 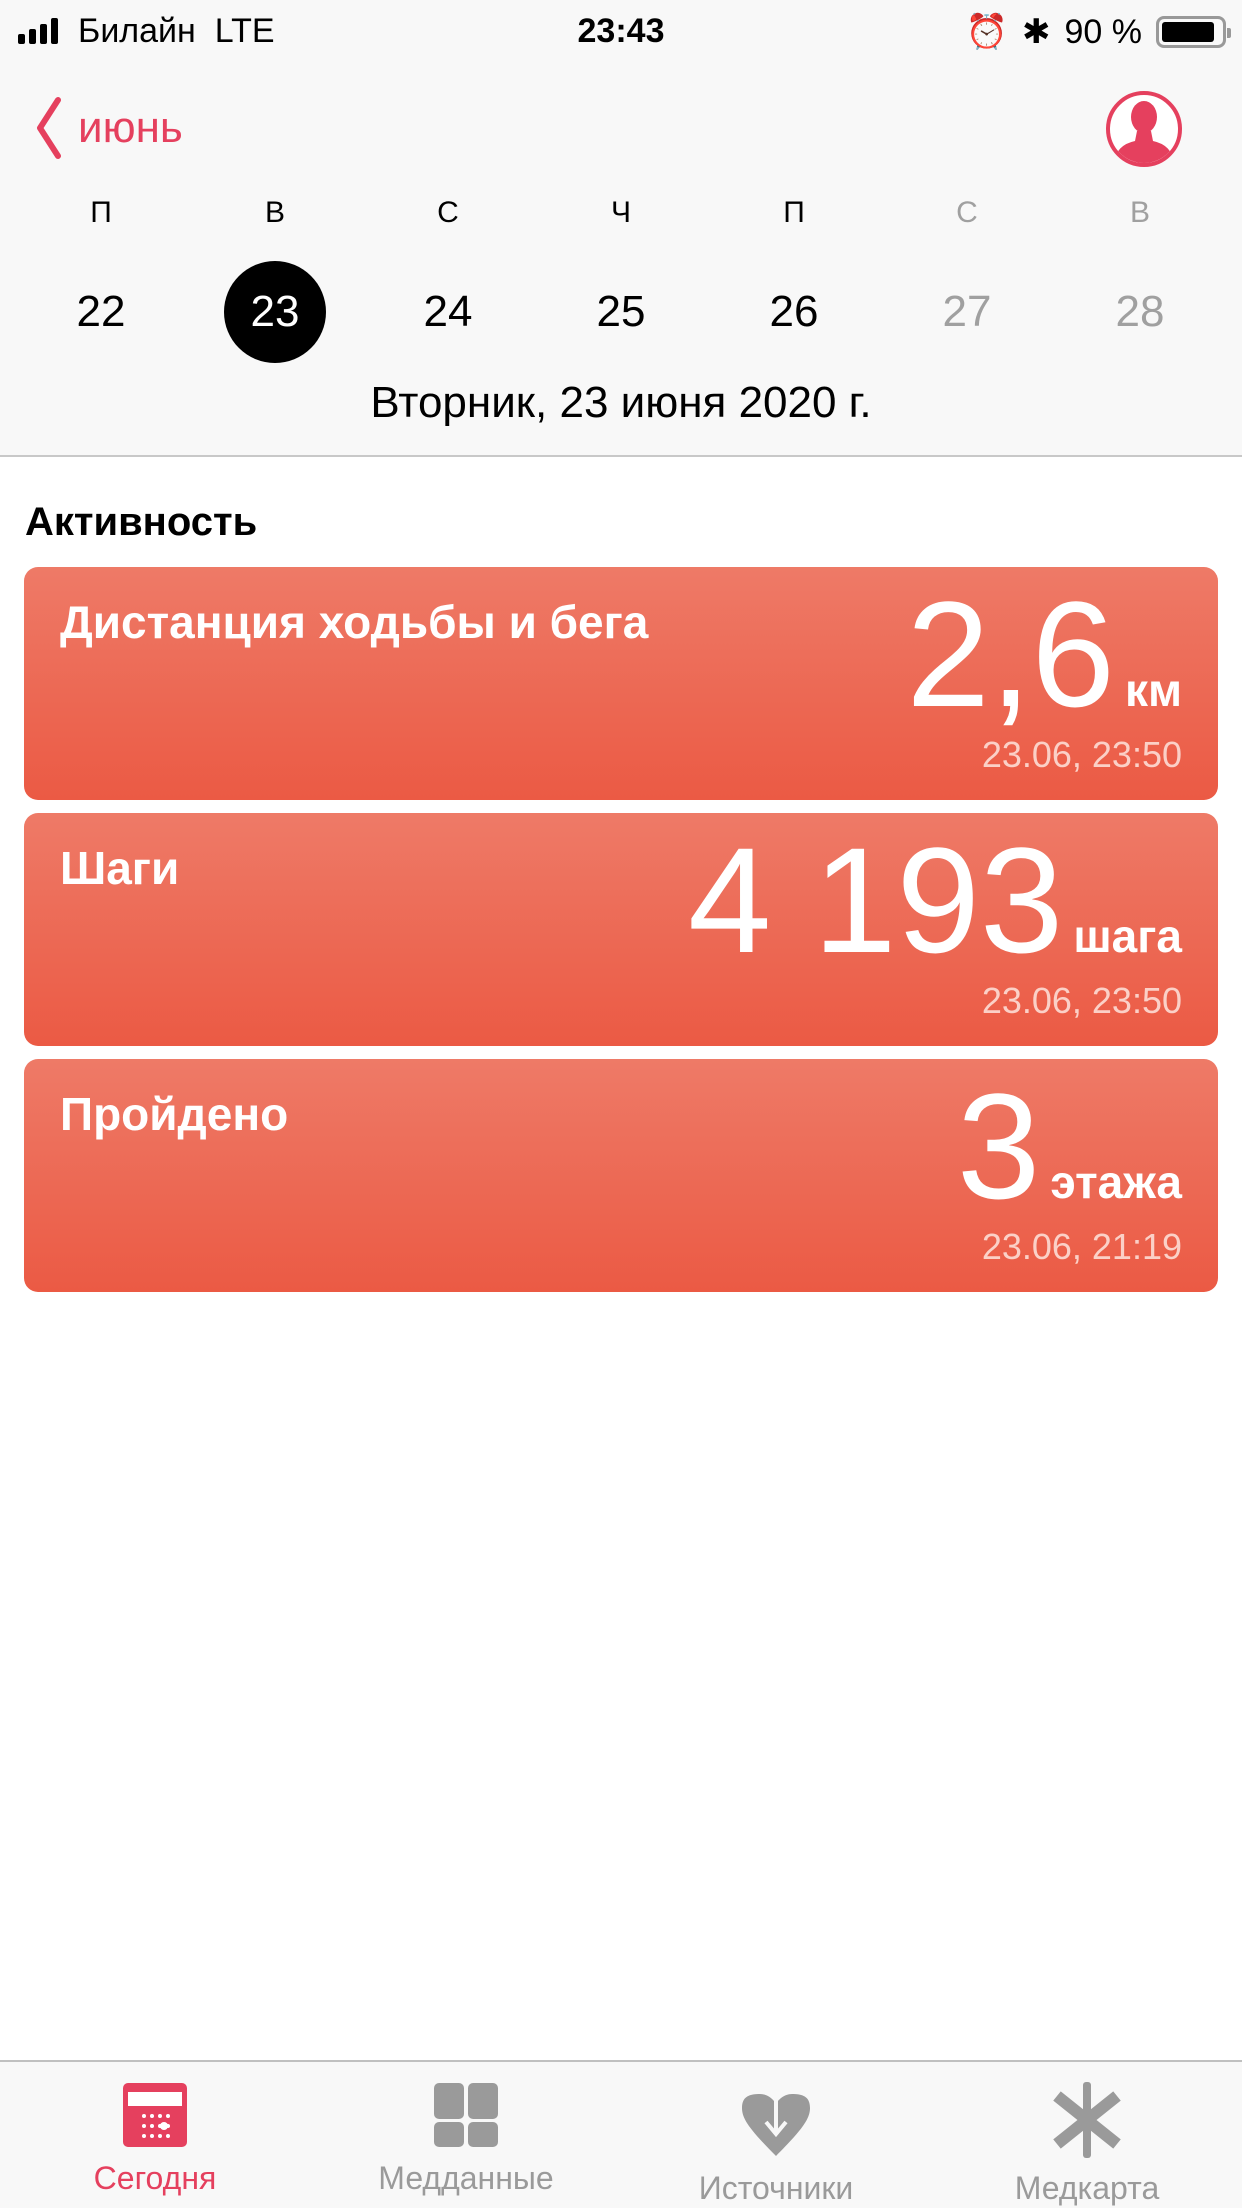 I want to click on day-number: 26, so click(x=794, y=311).